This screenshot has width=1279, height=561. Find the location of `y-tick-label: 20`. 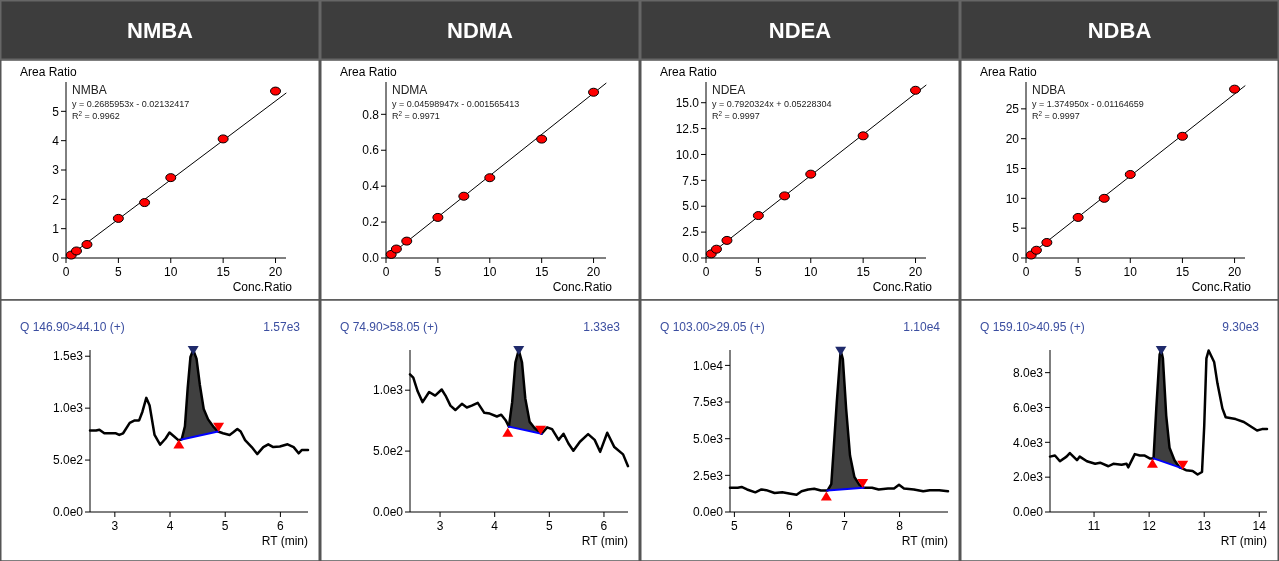

y-tick-label: 20 is located at coordinates (1012, 138).